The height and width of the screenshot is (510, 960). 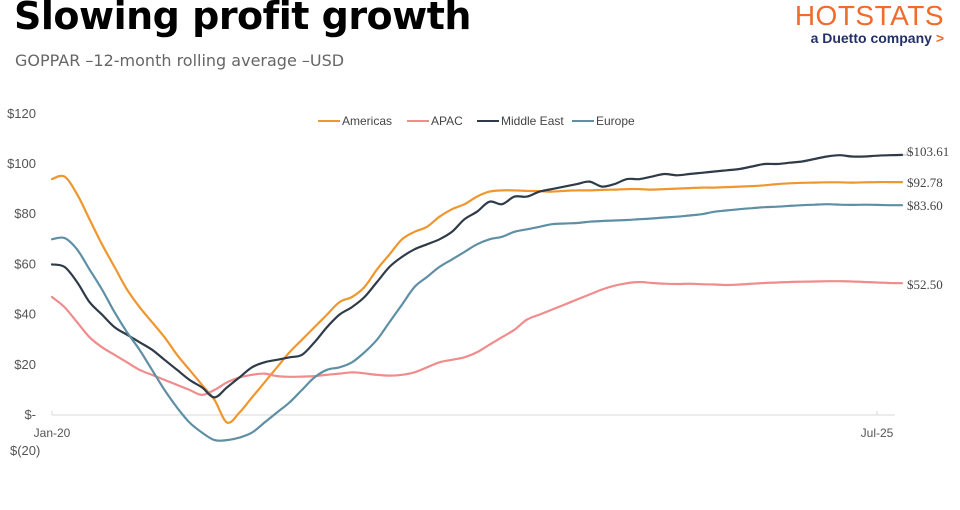 I want to click on y-tick-label: $120, so click(x=21, y=113).